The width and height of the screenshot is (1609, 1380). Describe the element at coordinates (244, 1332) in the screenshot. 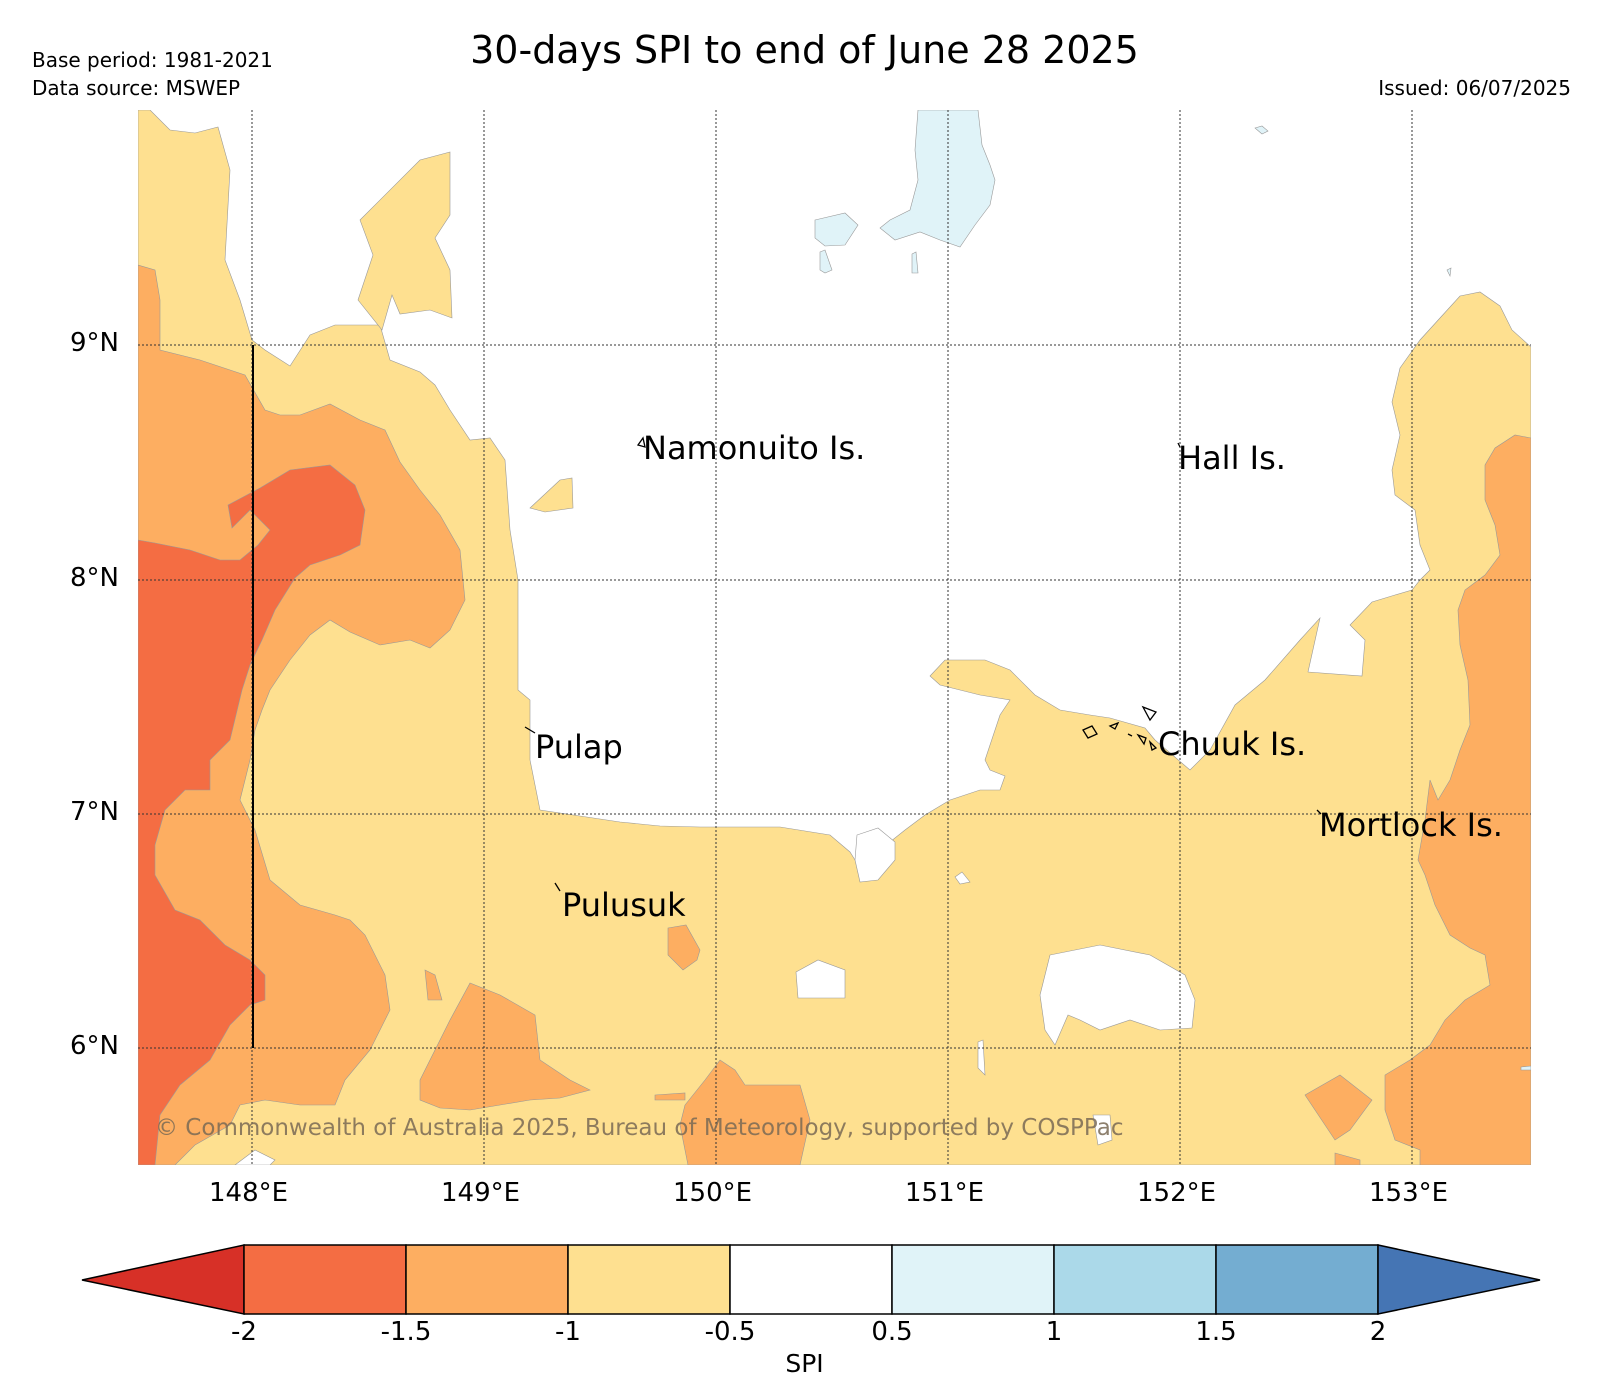

I see `colorbar-tick: -2` at that location.